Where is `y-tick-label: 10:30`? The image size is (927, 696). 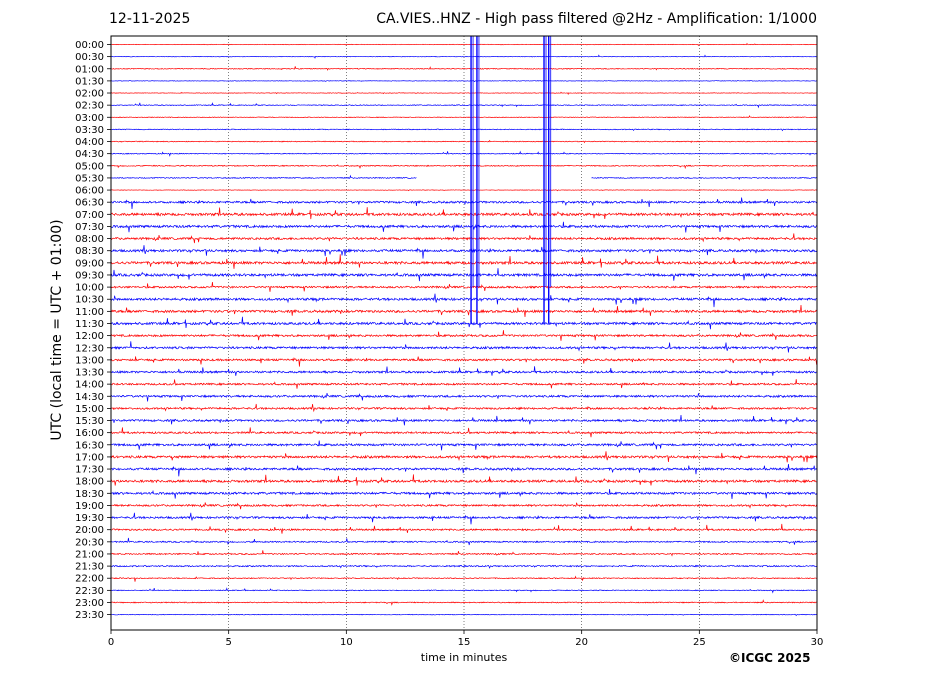 y-tick-label: 10:30 is located at coordinates (89, 300).